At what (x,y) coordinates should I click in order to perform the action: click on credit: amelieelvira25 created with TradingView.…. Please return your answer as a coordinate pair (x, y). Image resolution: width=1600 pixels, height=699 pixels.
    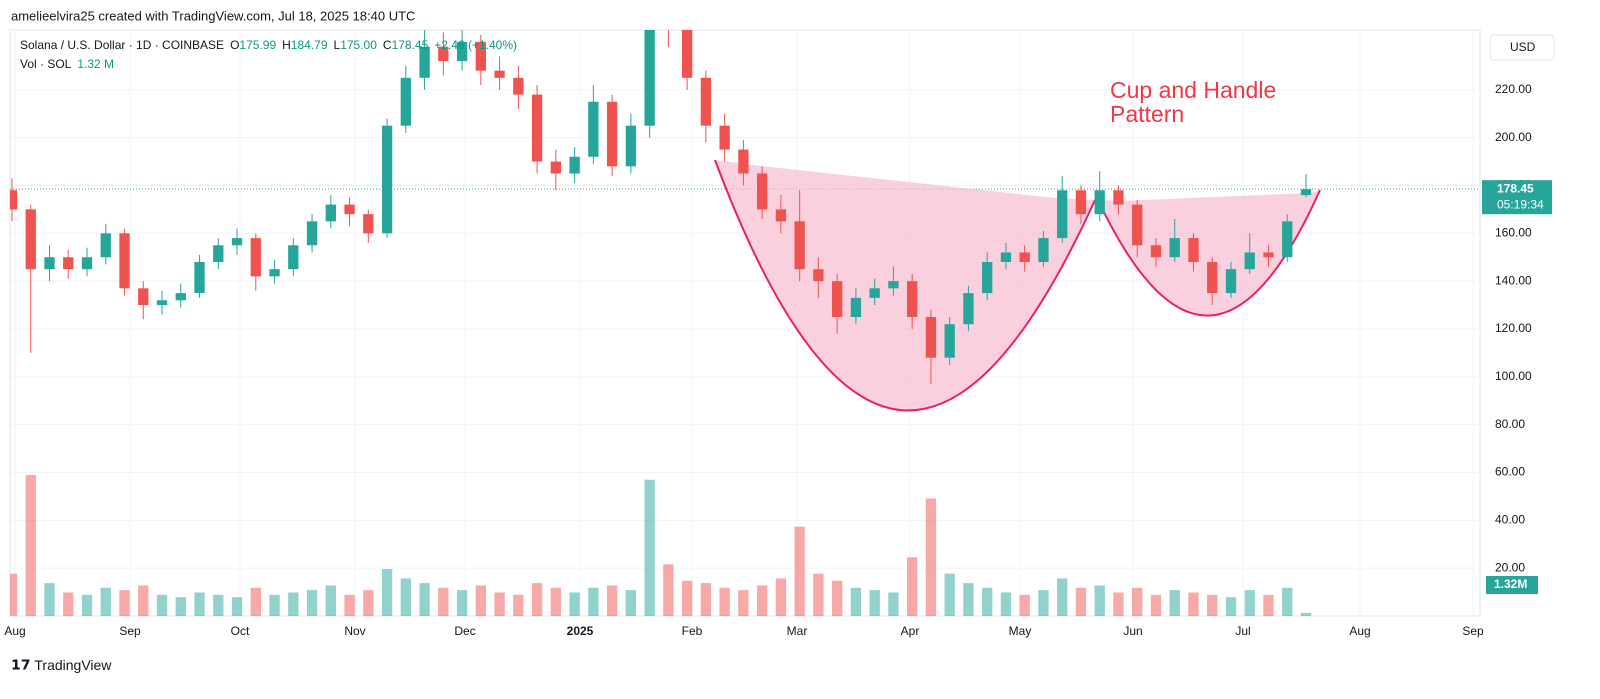
    Looking at the image, I should click on (213, 15).